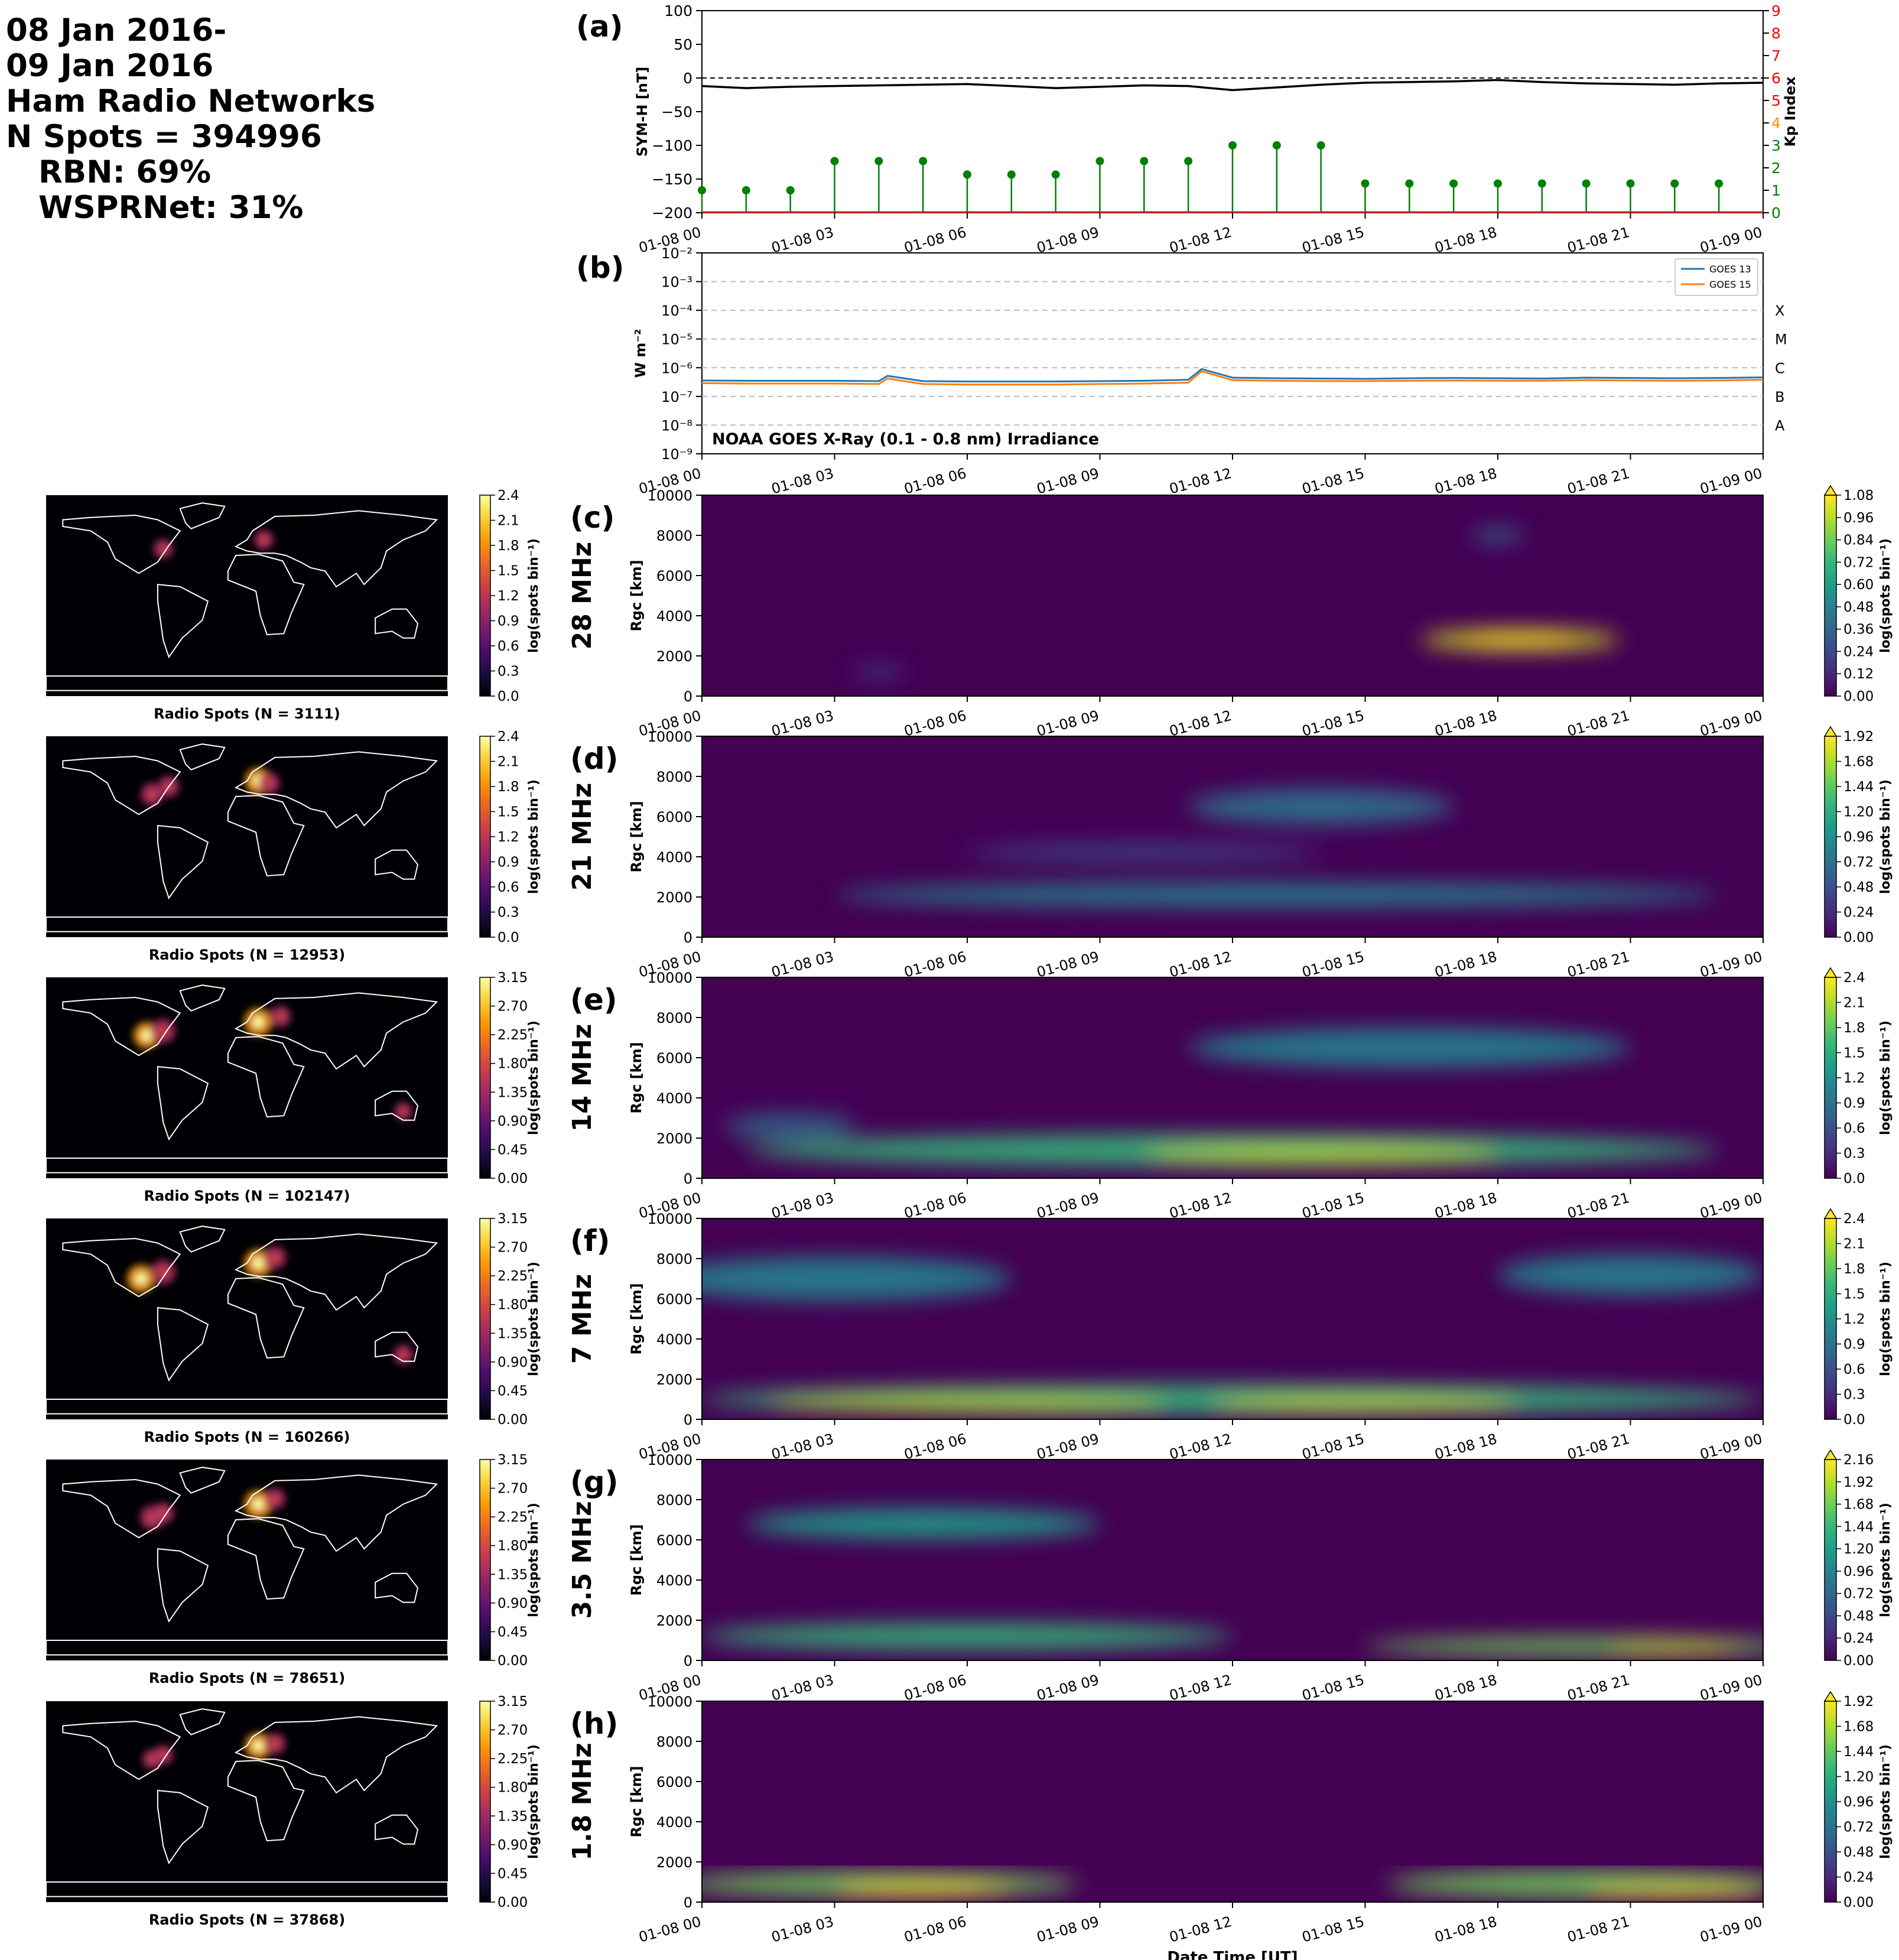 The width and height of the screenshot is (1899, 1960). Describe the element at coordinates (1854, 1369) in the screenshot. I see `colorbar-tick-label: 0.6` at that location.